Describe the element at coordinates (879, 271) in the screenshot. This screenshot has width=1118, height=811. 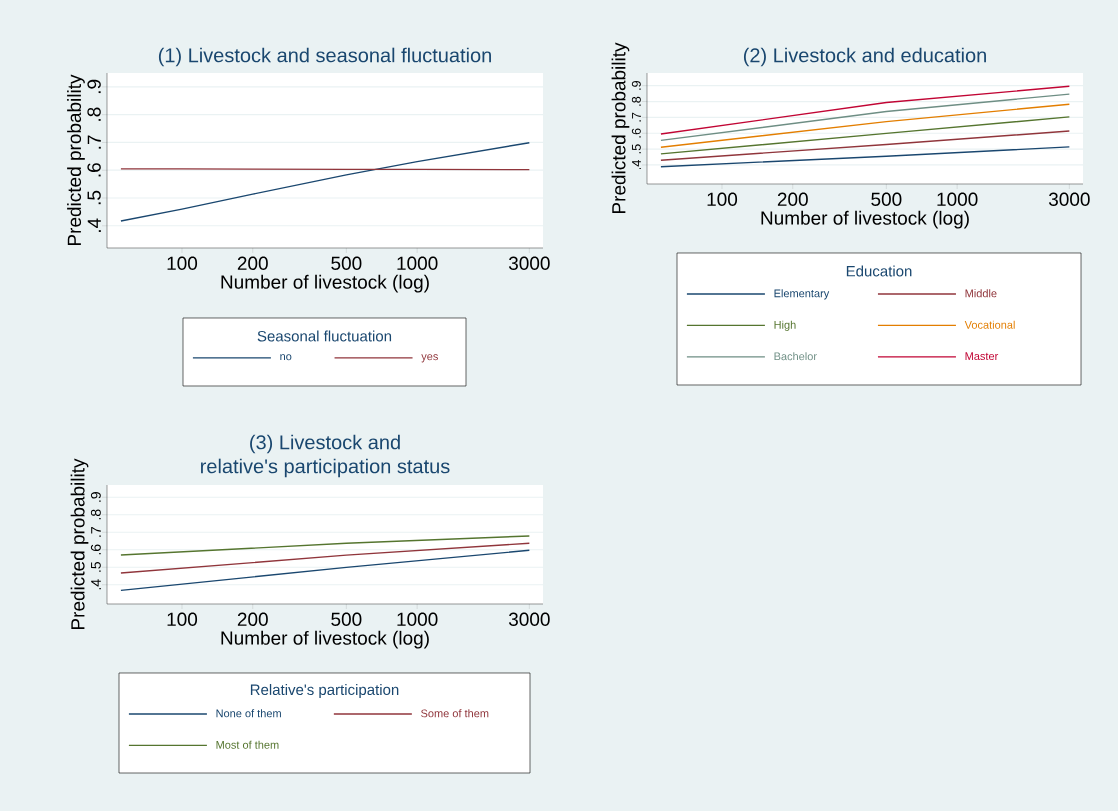
I see `legend-title: Education` at that location.